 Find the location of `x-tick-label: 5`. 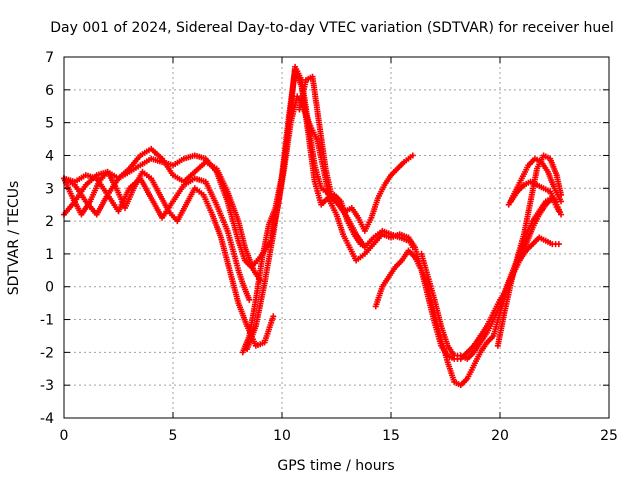

x-tick-label: 5 is located at coordinates (173, 436).